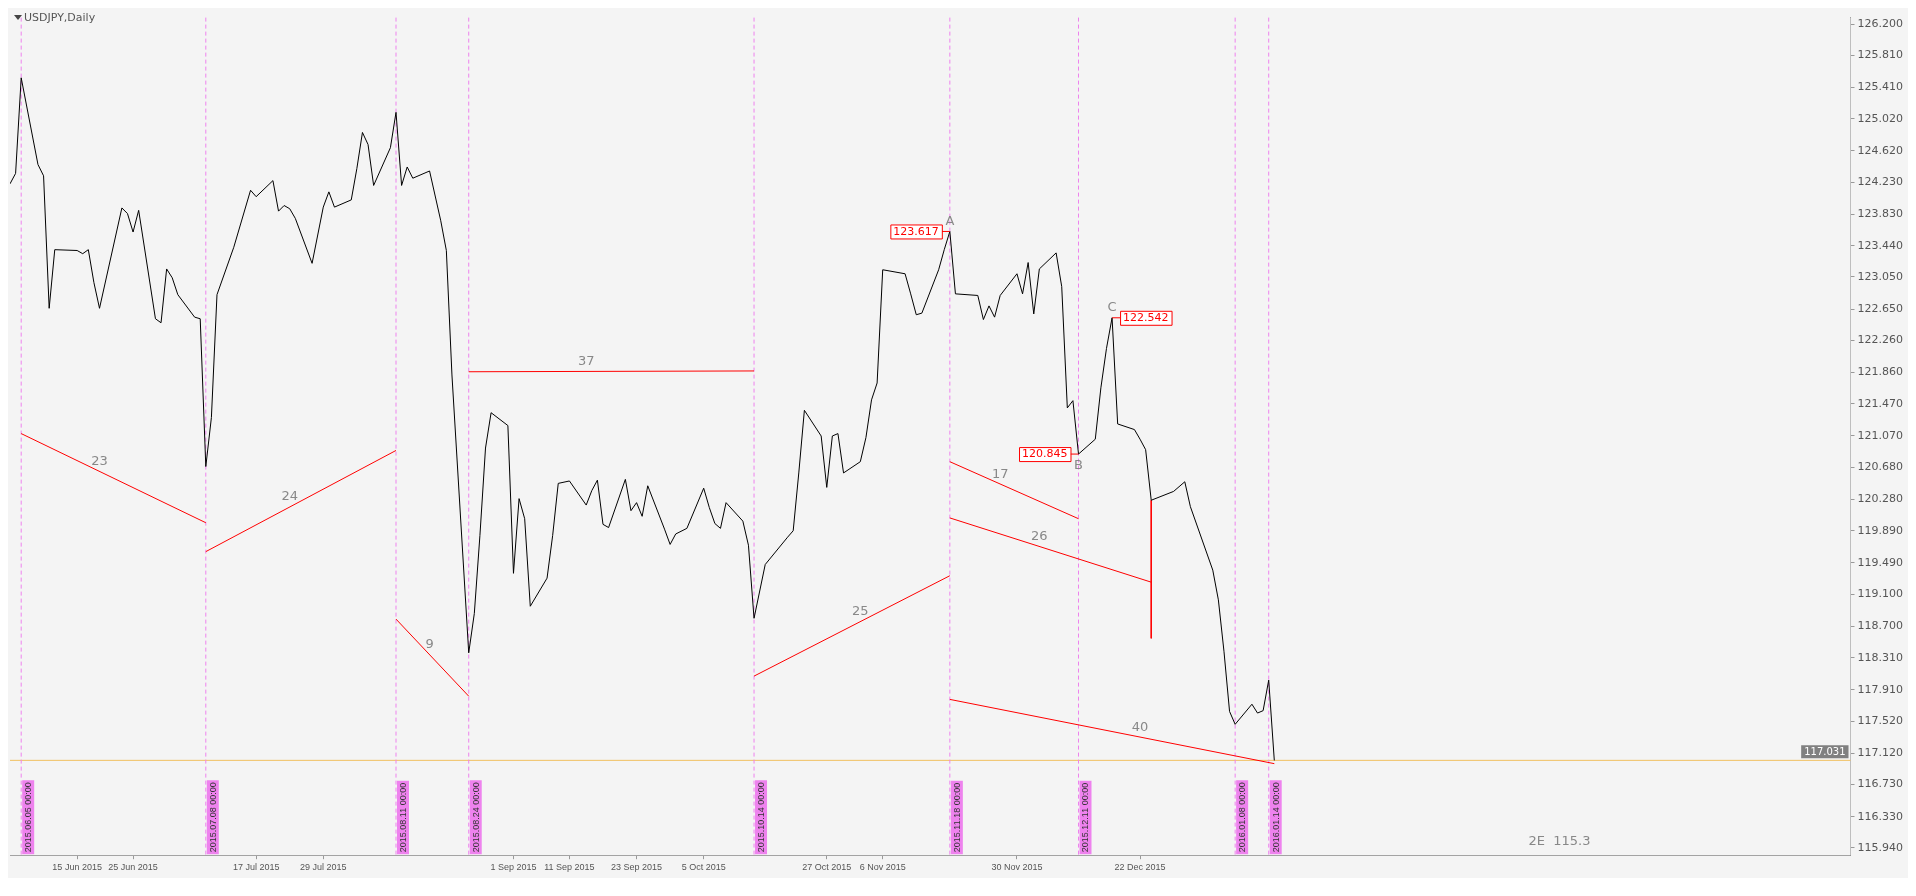 The width and height of the screenshot is (1916, 896). Describe the element at coordinates (1880, 150) in the screenshot. I see `y-tick-label: 124.620` at that location.